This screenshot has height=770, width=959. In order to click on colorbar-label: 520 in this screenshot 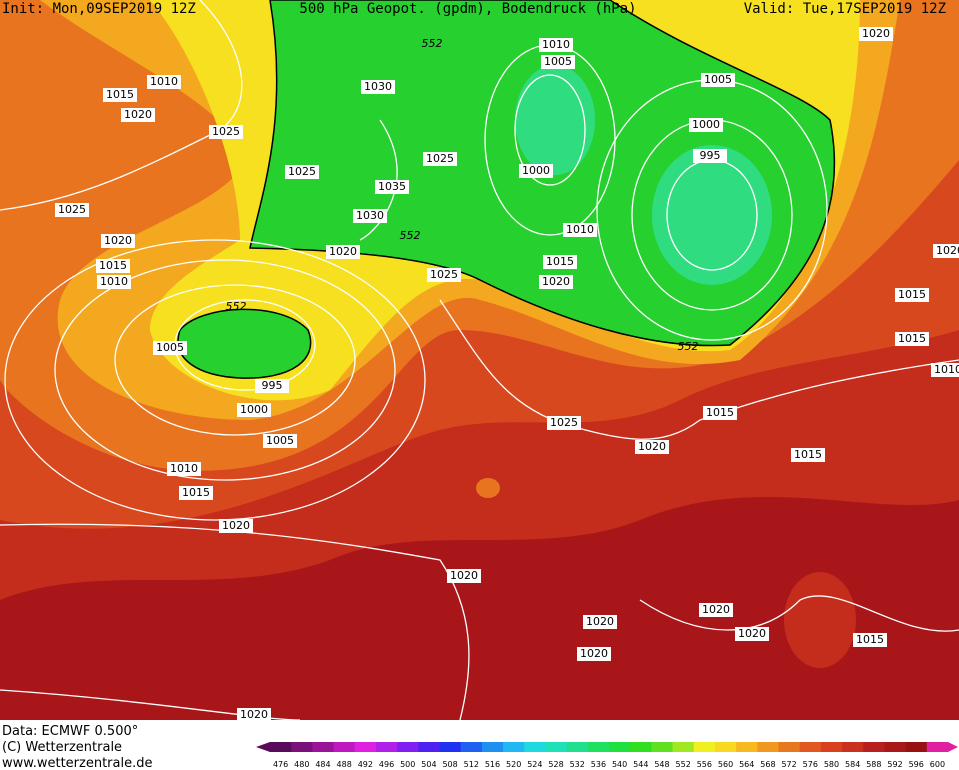, I will do `click(513, 764)`.